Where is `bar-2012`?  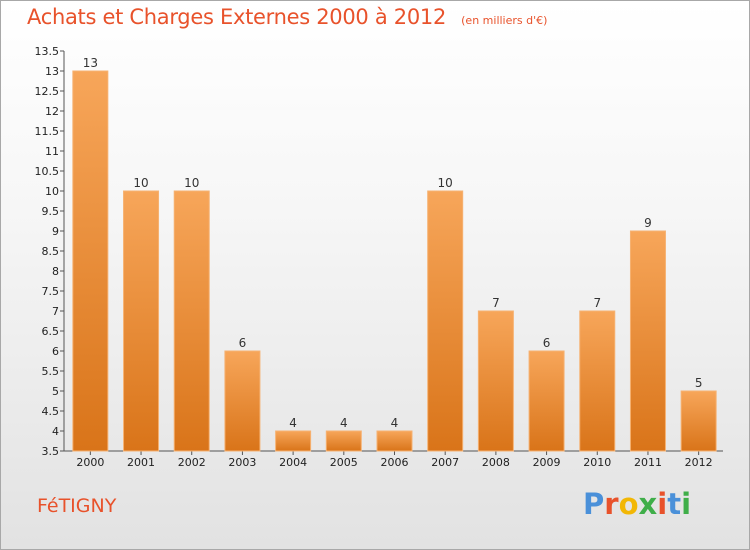
bar-2012 is located at coordinates (698, 421).